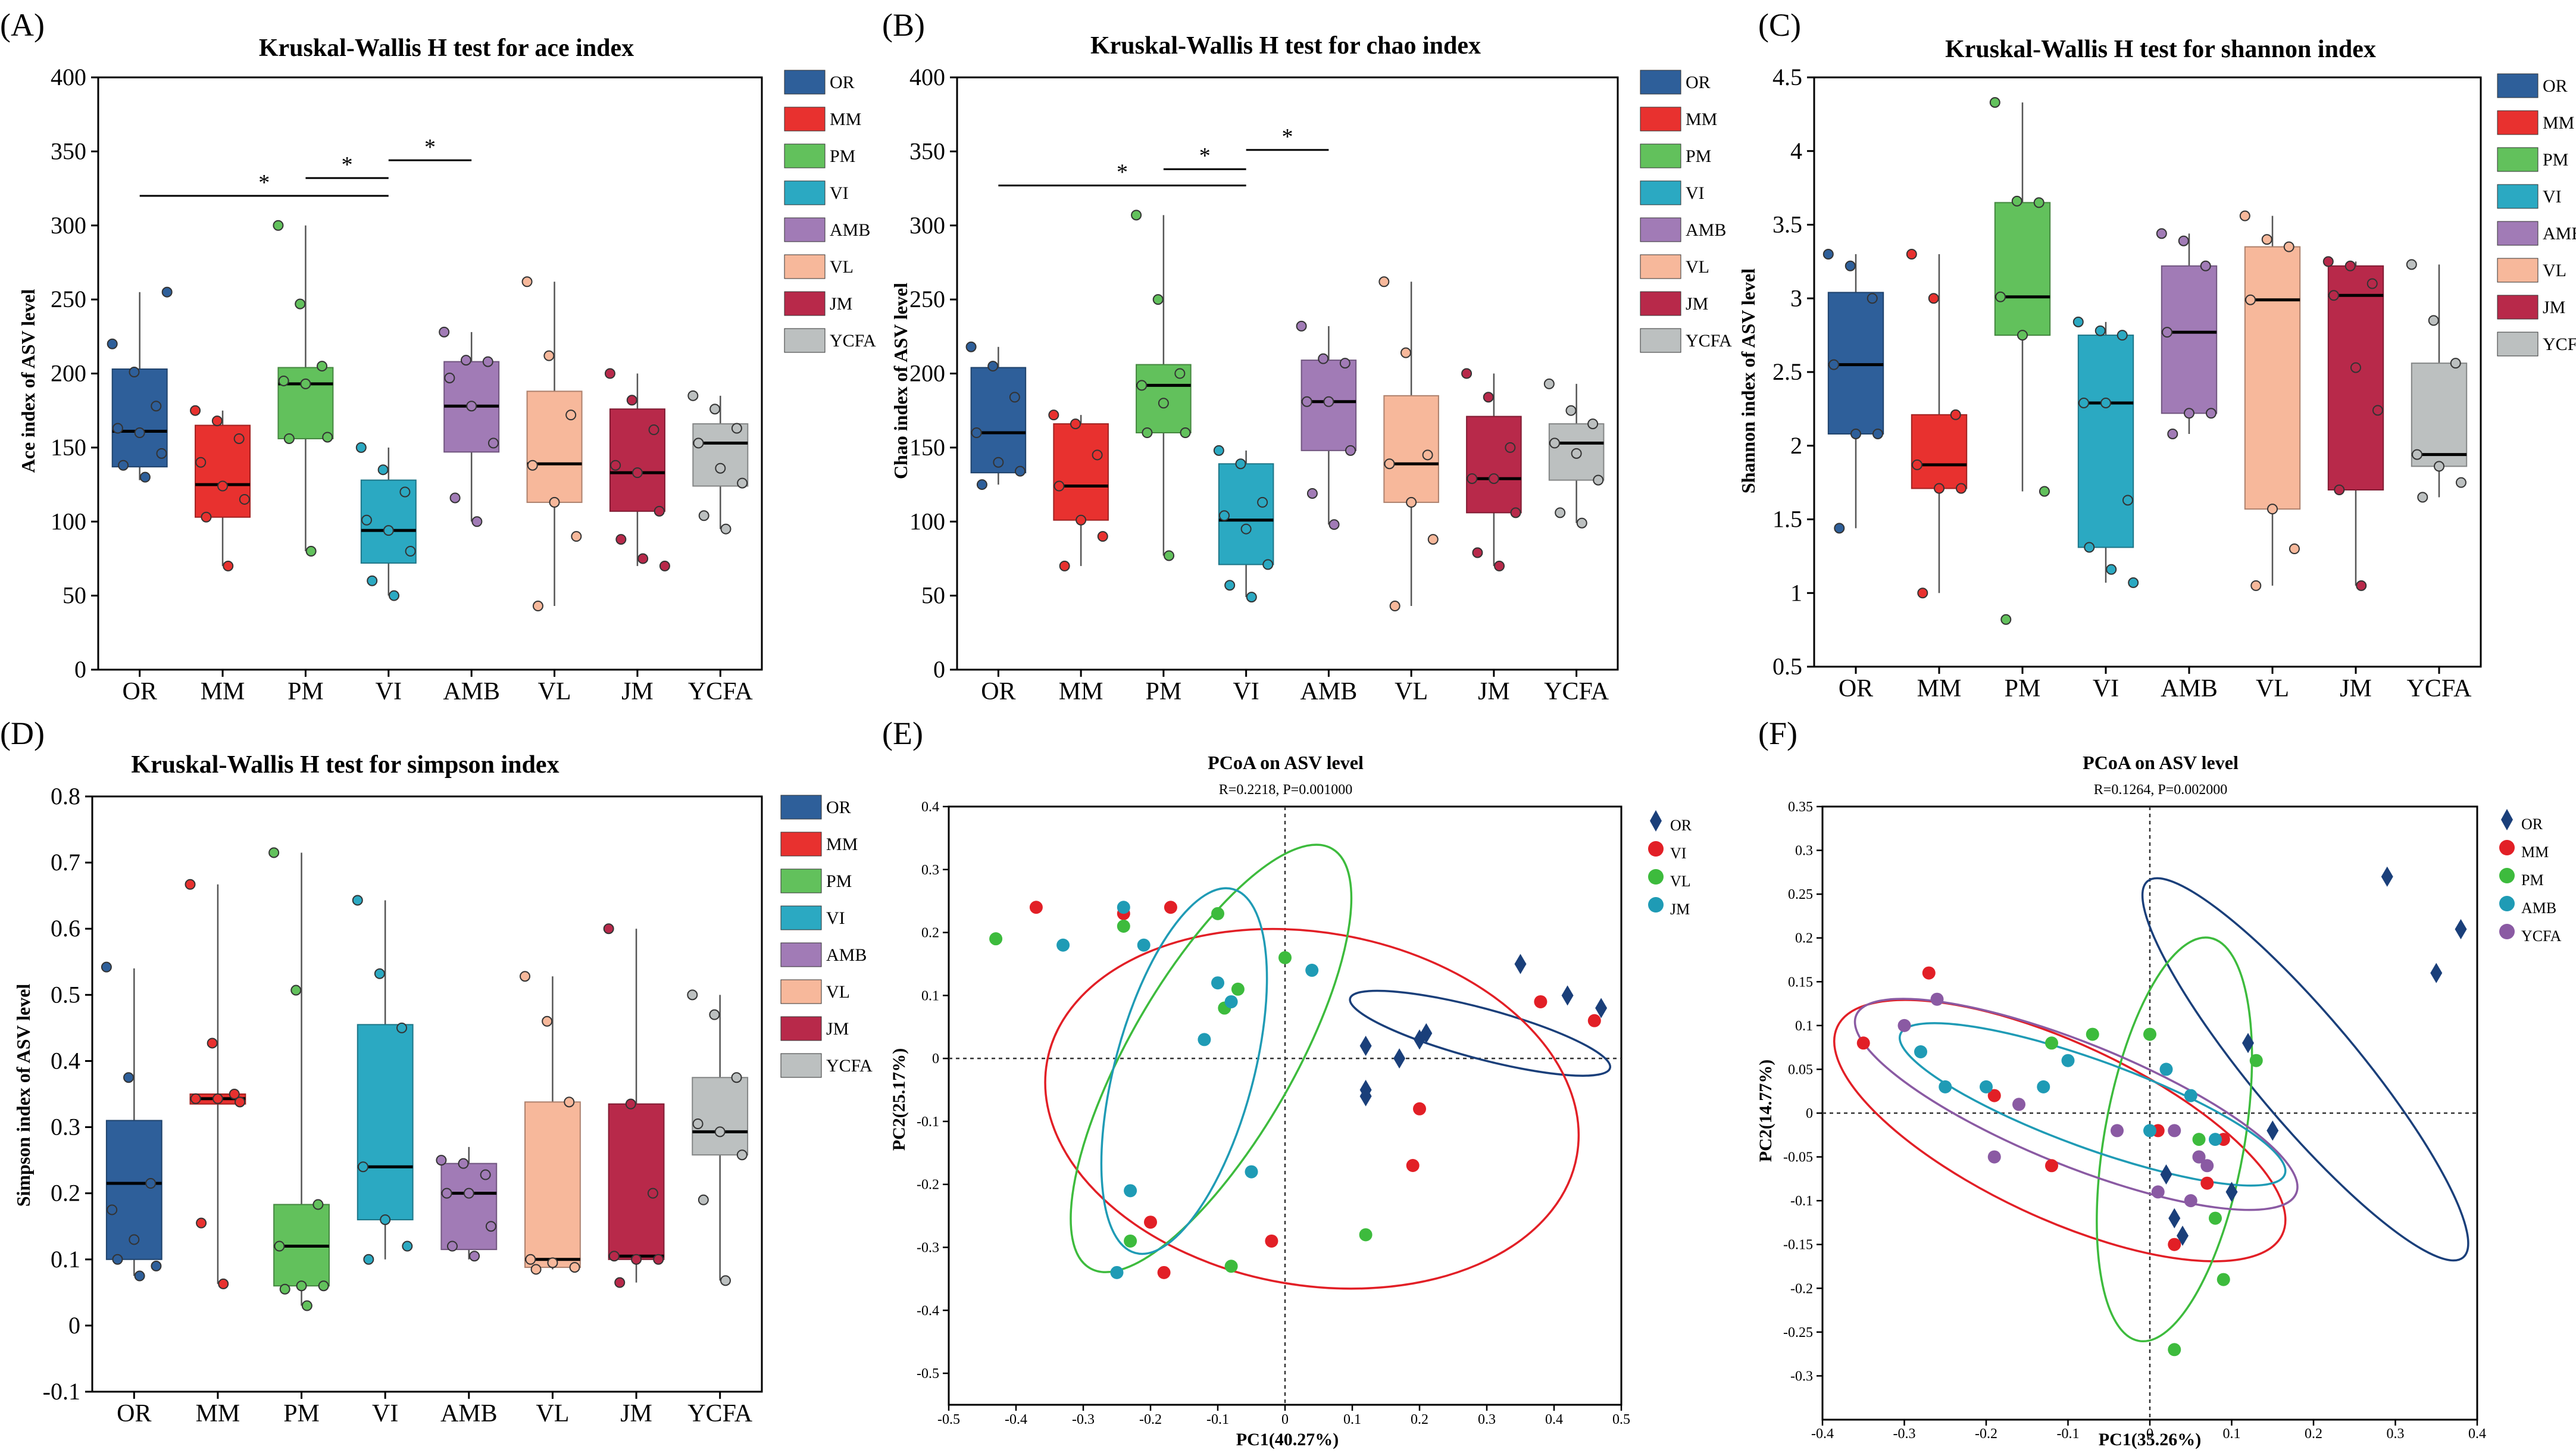  Describe the element at coordinates (927, 77) in the screenshot. I see `y-tick-label: 400` at that location.